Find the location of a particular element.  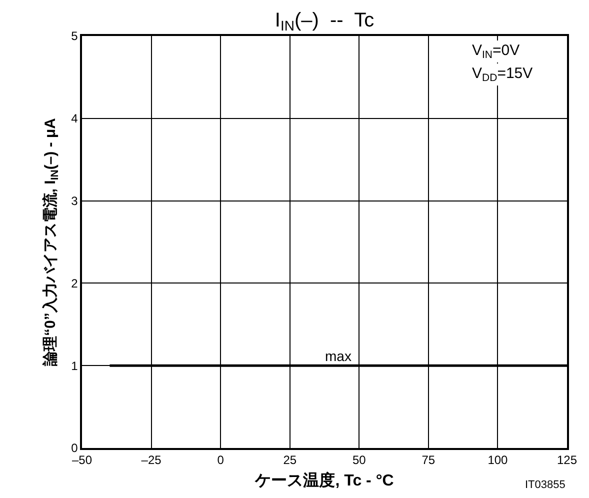

x-axis-title: ケース温度, Tc - °C is located at coordinates (324, 480).